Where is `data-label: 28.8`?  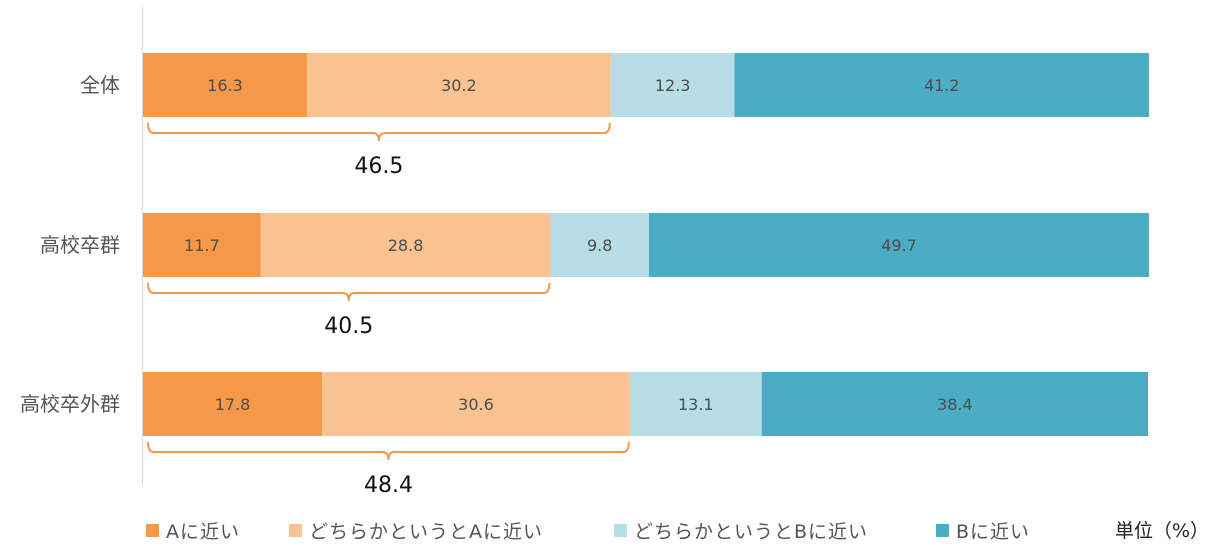
data-label: 28.8 is located at coordinates (406, 245).